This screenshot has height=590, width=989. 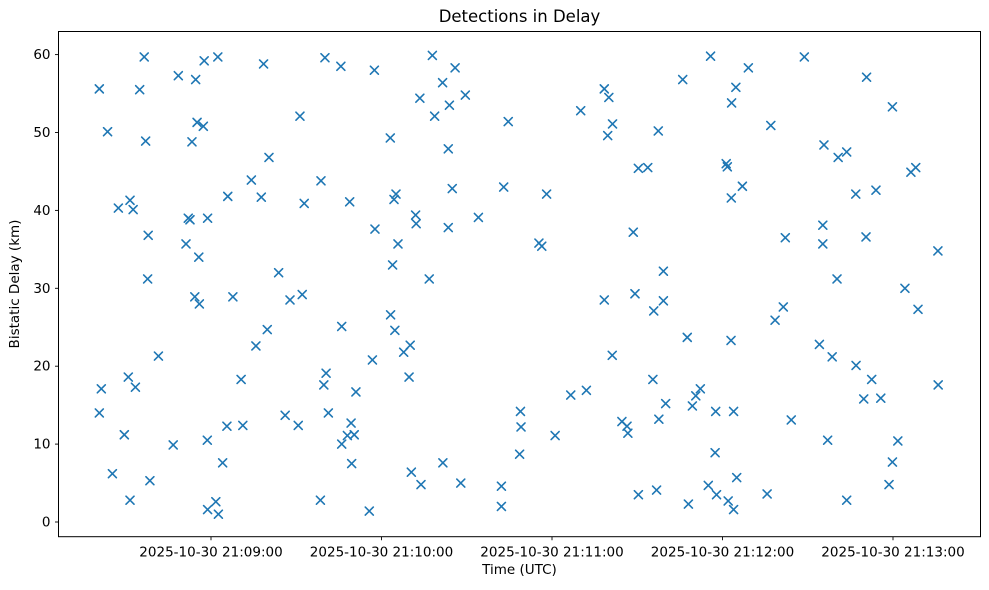 What do you see at coordinates (41, 445) in the screenshot?
I see `y-tick-label: 10` at bounding box center [41, 445].